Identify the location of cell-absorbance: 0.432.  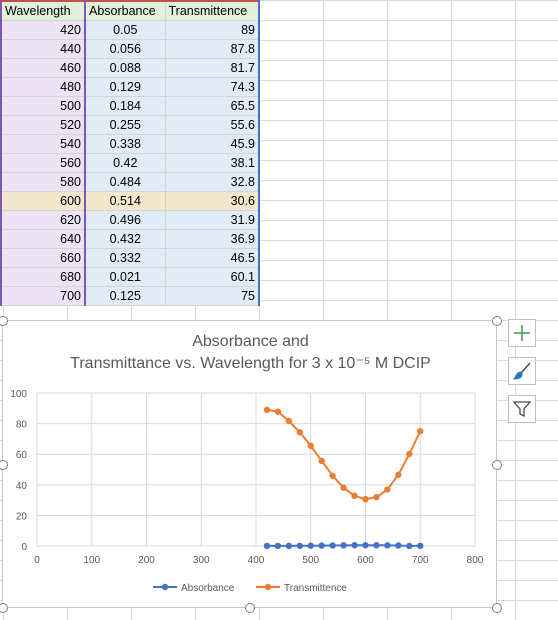
(125, 238).